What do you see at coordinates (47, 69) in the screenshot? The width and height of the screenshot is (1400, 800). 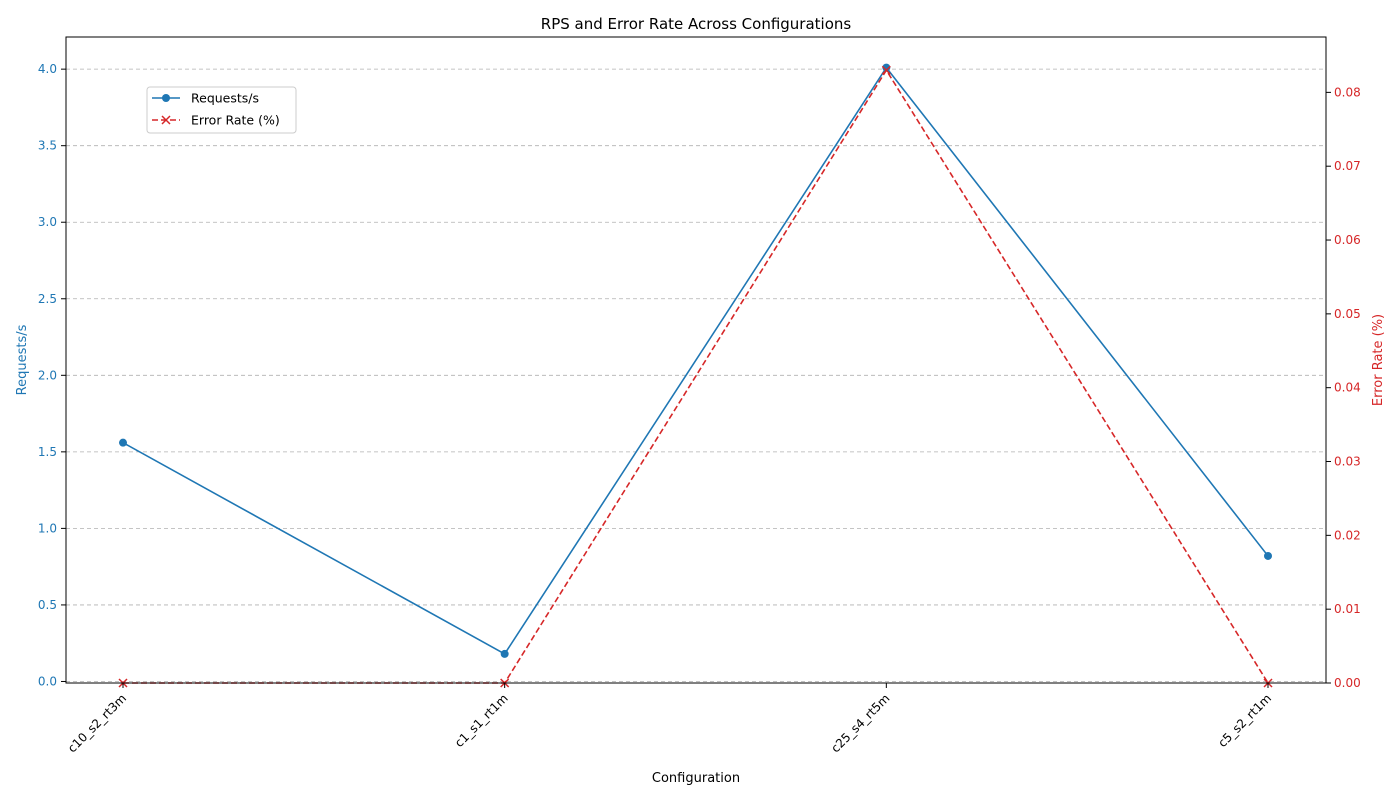 I see `y-left-tick-label: 4.0` at bounding box center [47, 69].